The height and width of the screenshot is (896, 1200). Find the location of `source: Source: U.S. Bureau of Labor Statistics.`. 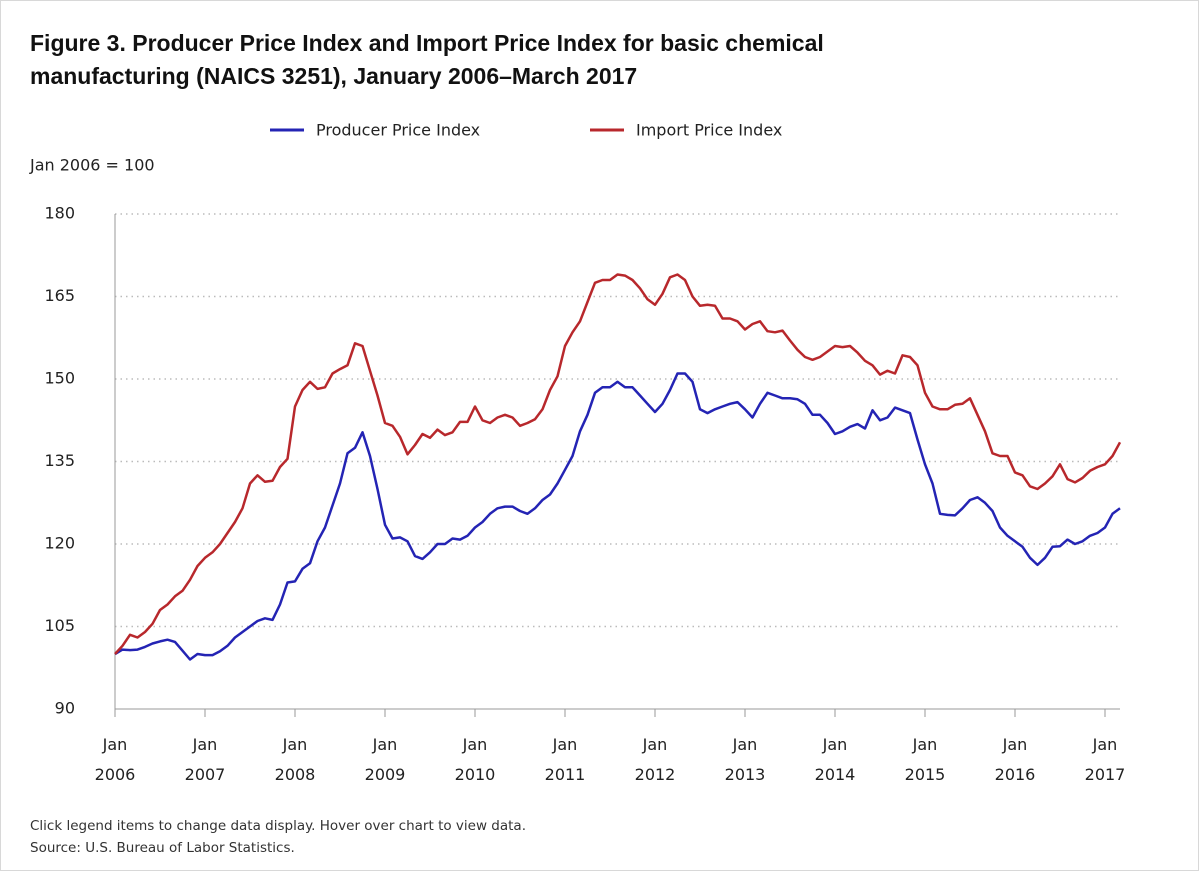

source: Source: U.S. Bureau of Labor Statistics. is located at coordinates (162, 848).